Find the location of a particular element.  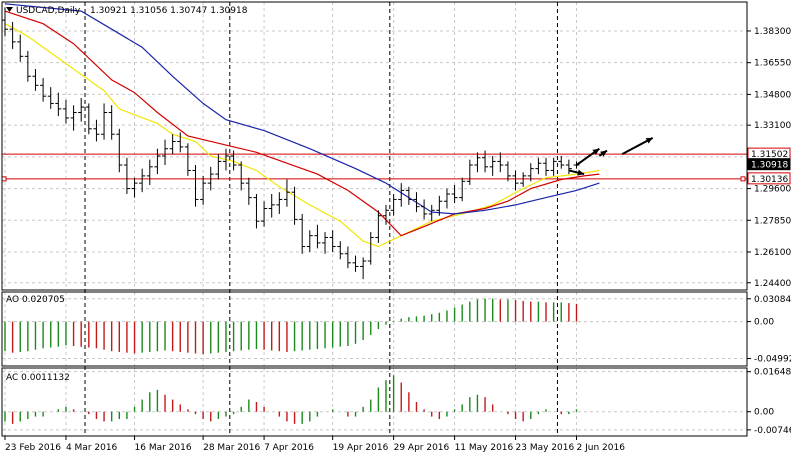

ao-histogram is located at coordinates (291, 326).